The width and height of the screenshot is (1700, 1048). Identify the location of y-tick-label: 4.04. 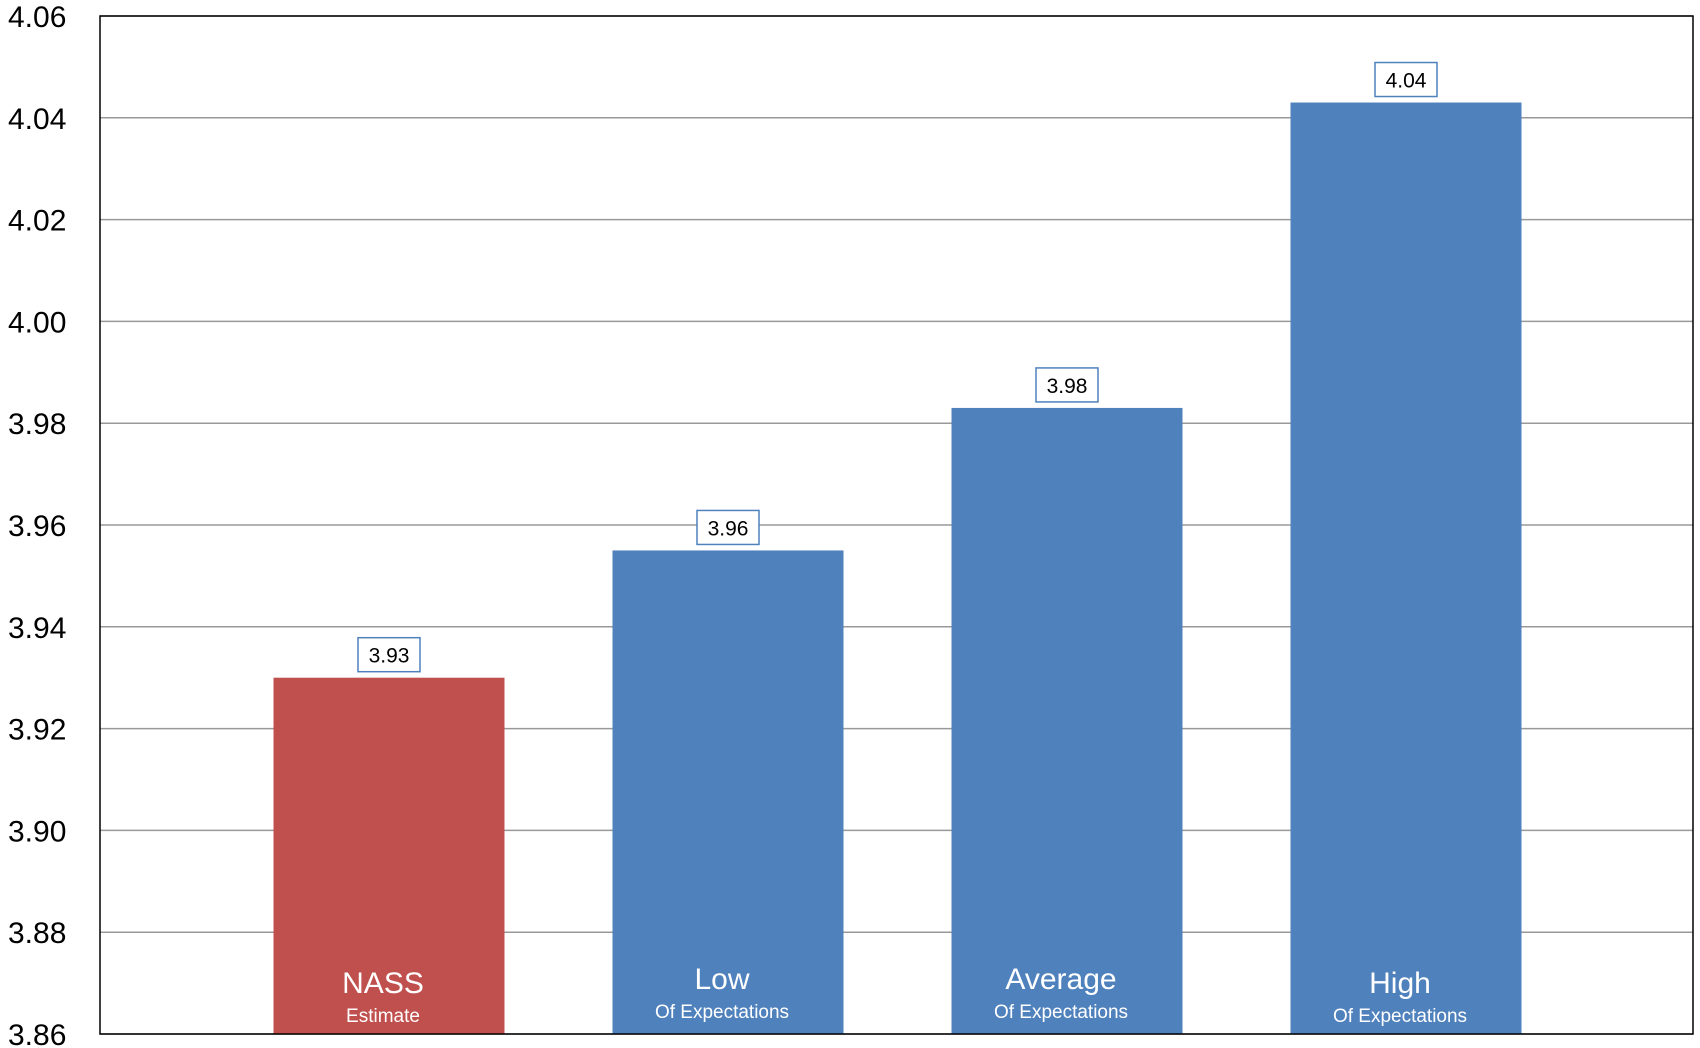
(37, 119).